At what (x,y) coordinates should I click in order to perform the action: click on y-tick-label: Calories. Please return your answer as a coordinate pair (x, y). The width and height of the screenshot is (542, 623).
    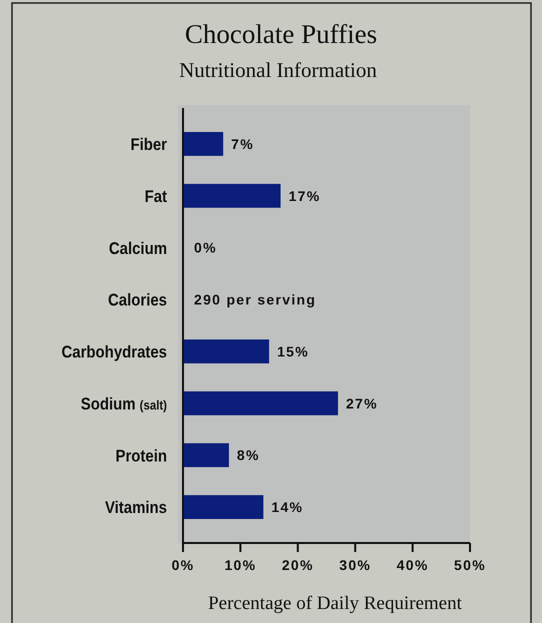
    Looking at the image, I should click on (138, 301).